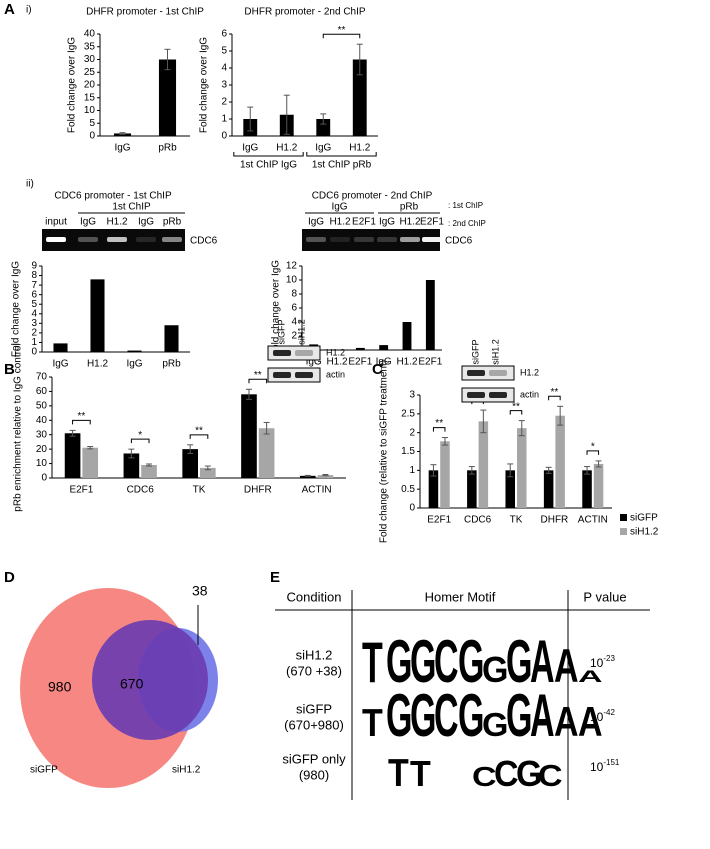 The width and height of the screenshot is (710, 849). What do you see at coordinates (42, 377) in the screenshot?
I see `y-tick-label: 70` at bounding box center [42, 377].